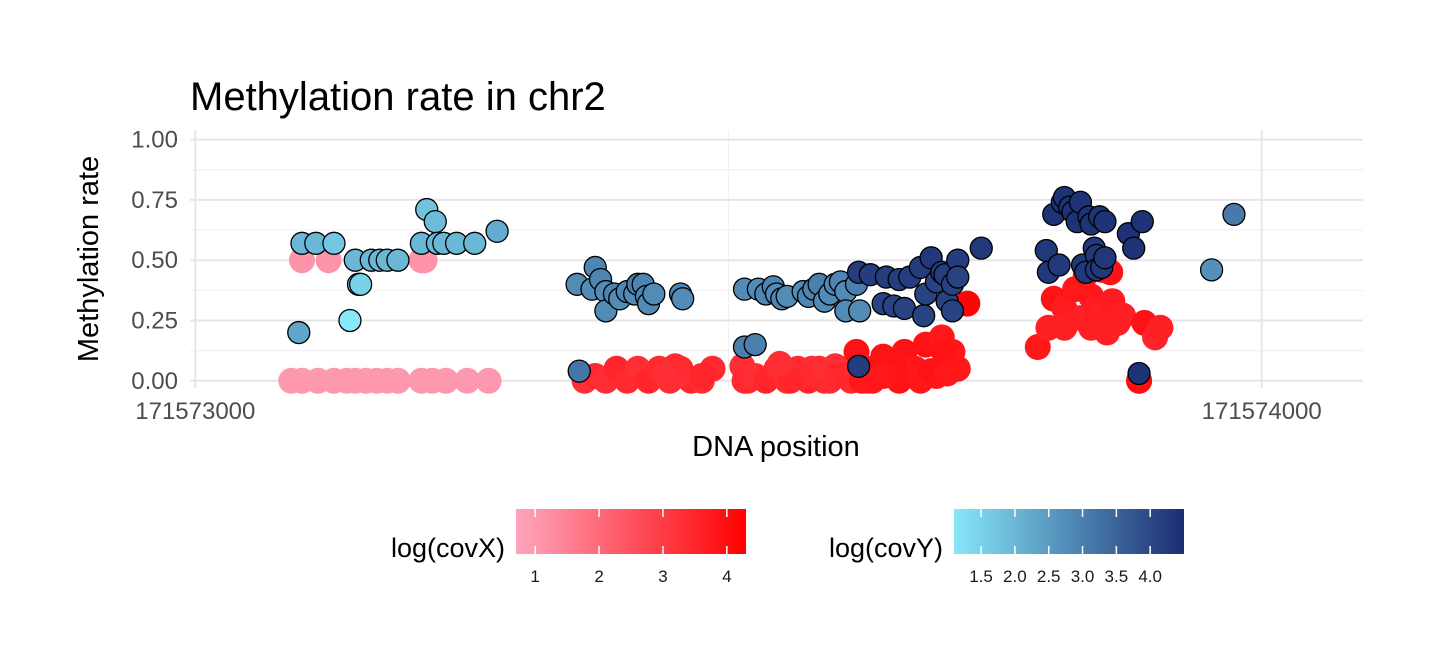 This screenshot has height=672, width=1440. Describe the element at coordinates (1262, 411) in the screenshot. I see `x-tick-label: 171574000` at that location.